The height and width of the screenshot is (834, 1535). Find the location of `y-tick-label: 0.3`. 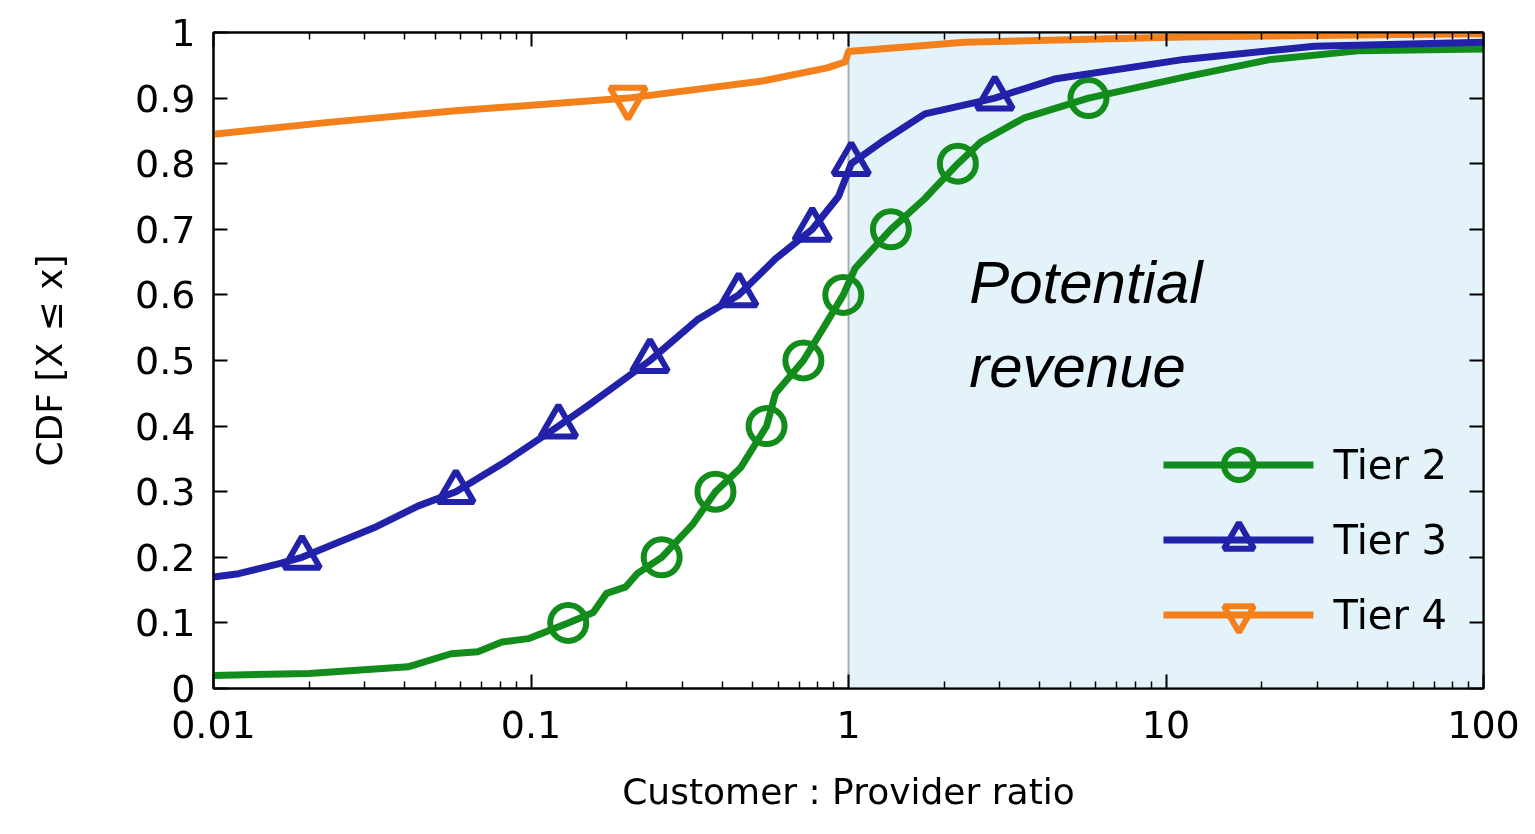

y-tick-label: 0.3 is located at coordinates (165, 492).